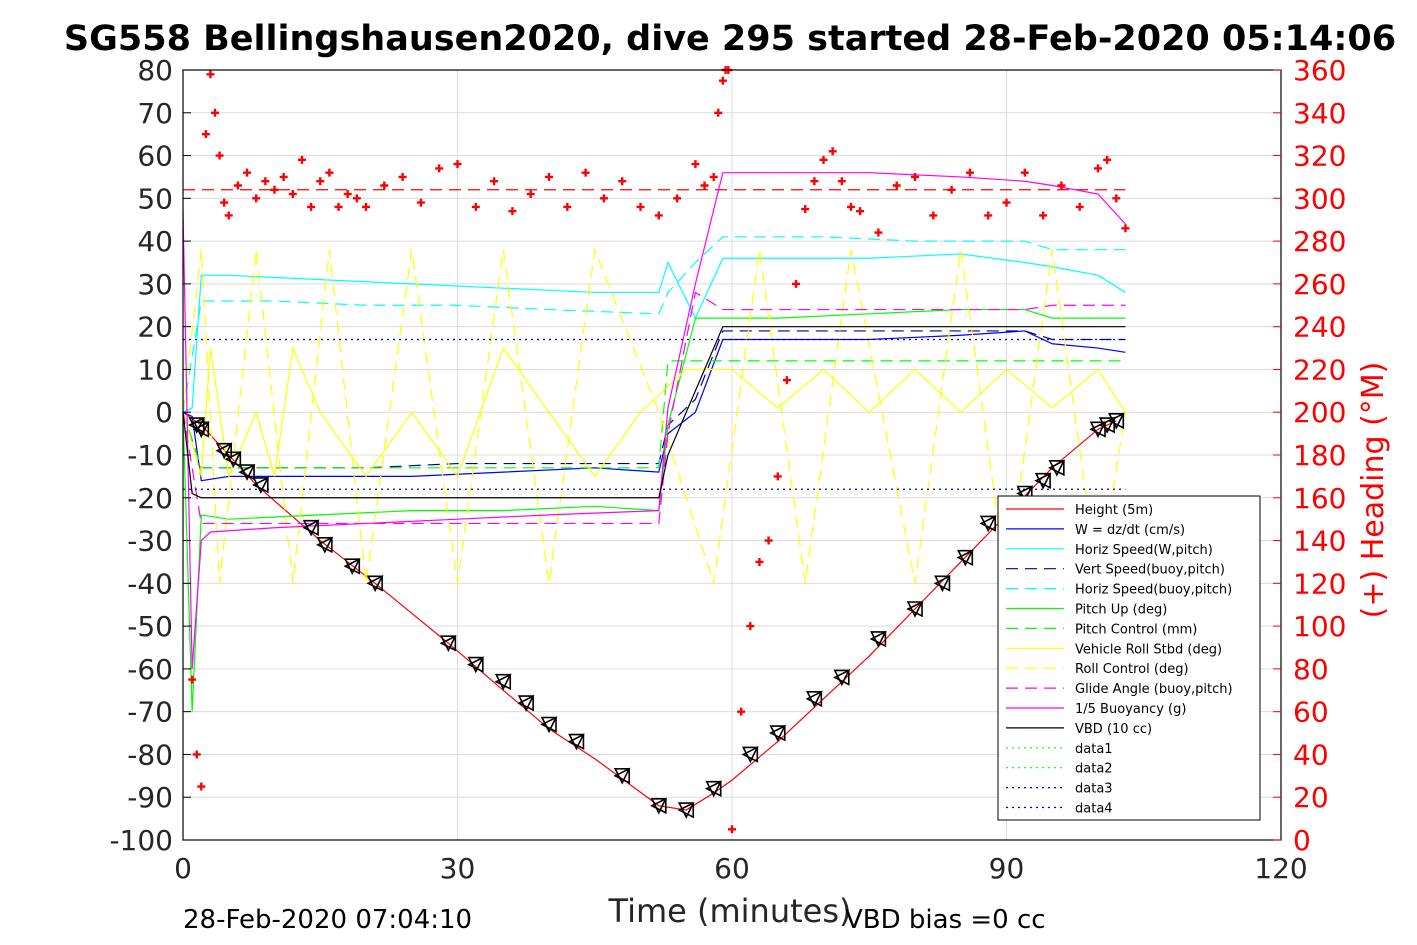  Describe the element at coordinates (1311, 712) in the screenshot. I see `right-tick-label: 60` at that location.